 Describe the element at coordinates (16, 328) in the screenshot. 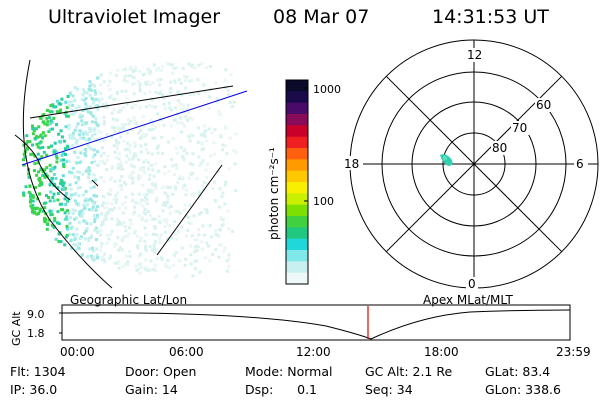

I see `timeline-axis-title: GC Alt` at that location.